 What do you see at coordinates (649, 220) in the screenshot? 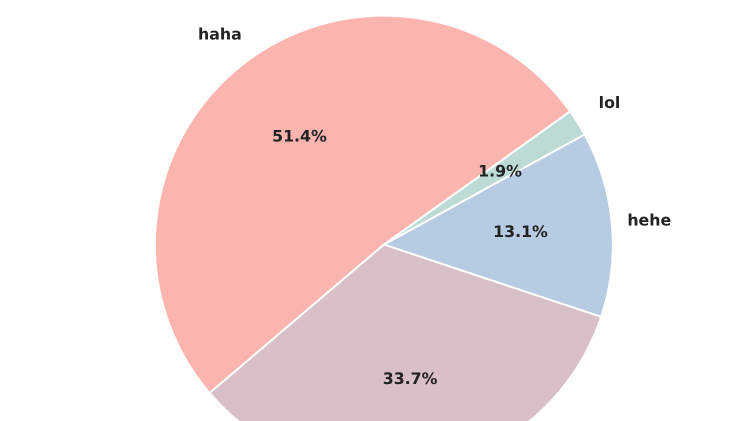
I see `slice-label: hehe` at bounding box center [649, 220].